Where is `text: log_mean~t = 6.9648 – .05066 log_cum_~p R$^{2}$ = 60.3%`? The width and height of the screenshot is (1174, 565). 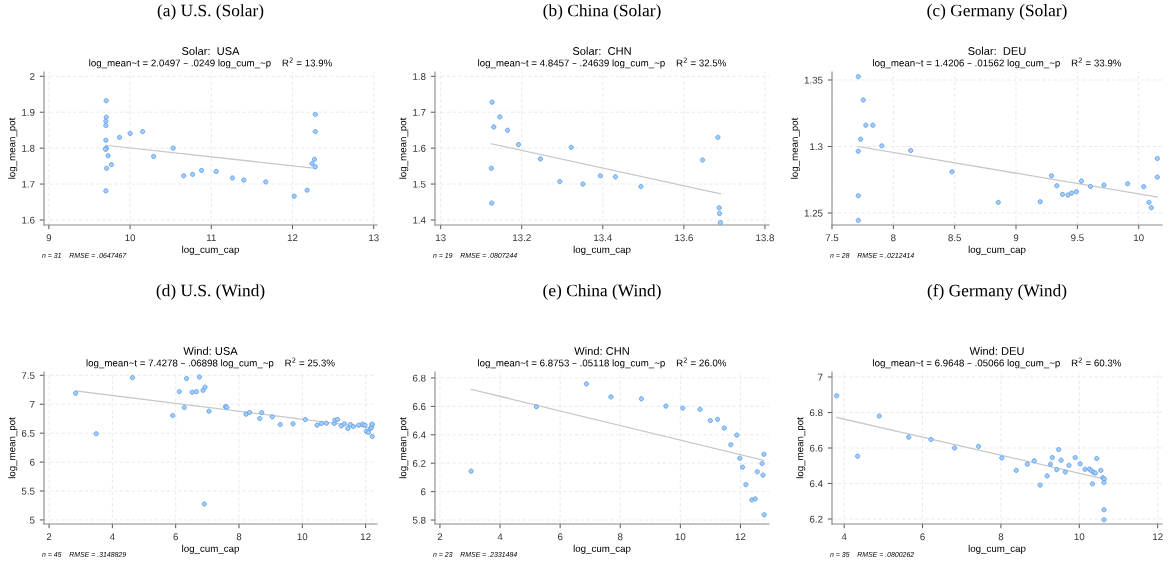 text: log_mean~t = 6.9648 – .05066 log_cum_~p R$^{2}$ = 60.3% is located at coordinates (997, 363).